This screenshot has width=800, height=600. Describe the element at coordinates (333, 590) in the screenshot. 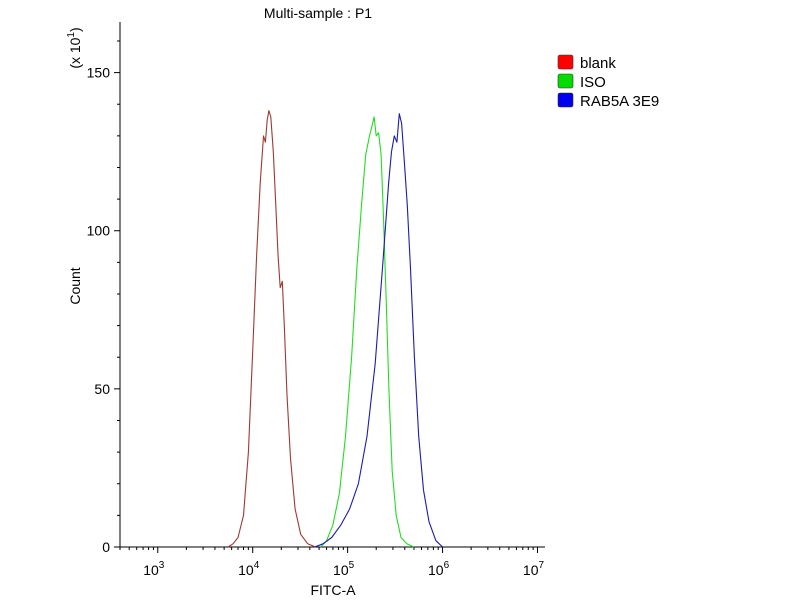

I see `x-axis-label: FITC-A` at that location.